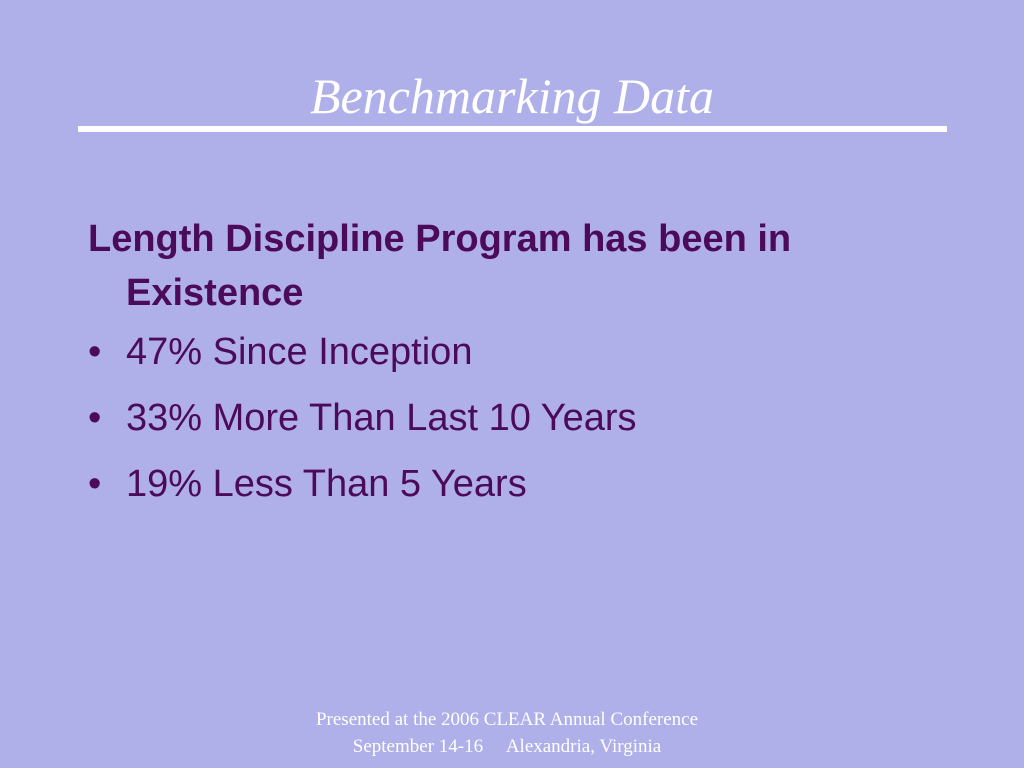 The image size is (1024, 768). What do you see at coordinates (381, 418) in the screenshot?
I see `bullet-text: 33% More Than Last 10 Years` at bounding box center [381, 418].